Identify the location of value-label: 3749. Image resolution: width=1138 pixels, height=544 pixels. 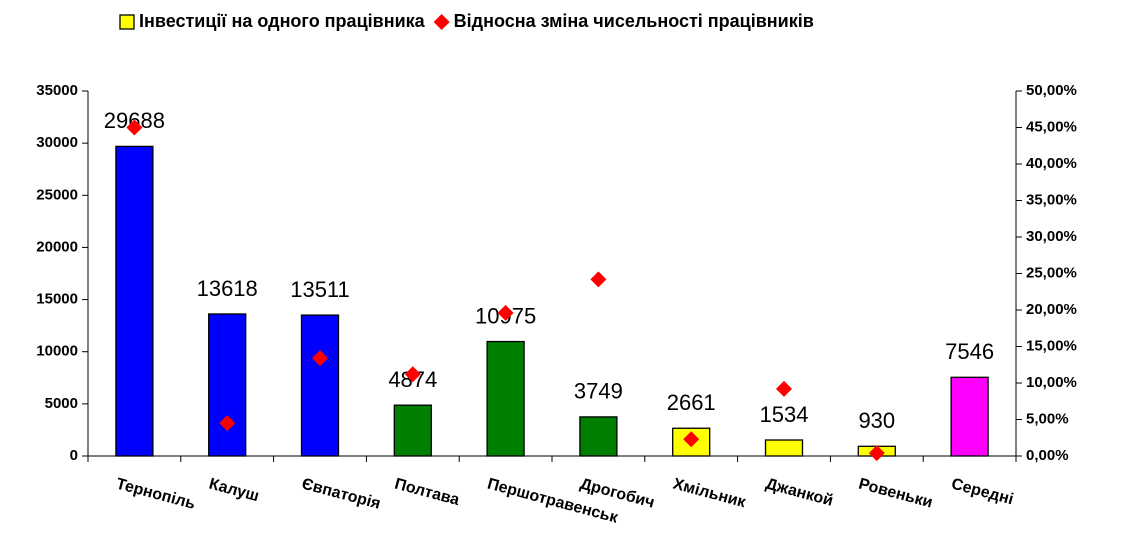
(598, 391).